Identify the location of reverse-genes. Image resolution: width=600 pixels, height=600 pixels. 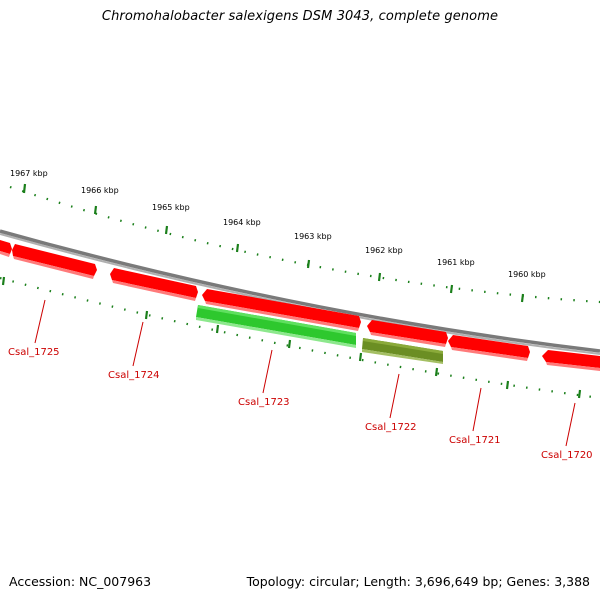
(319, 334).